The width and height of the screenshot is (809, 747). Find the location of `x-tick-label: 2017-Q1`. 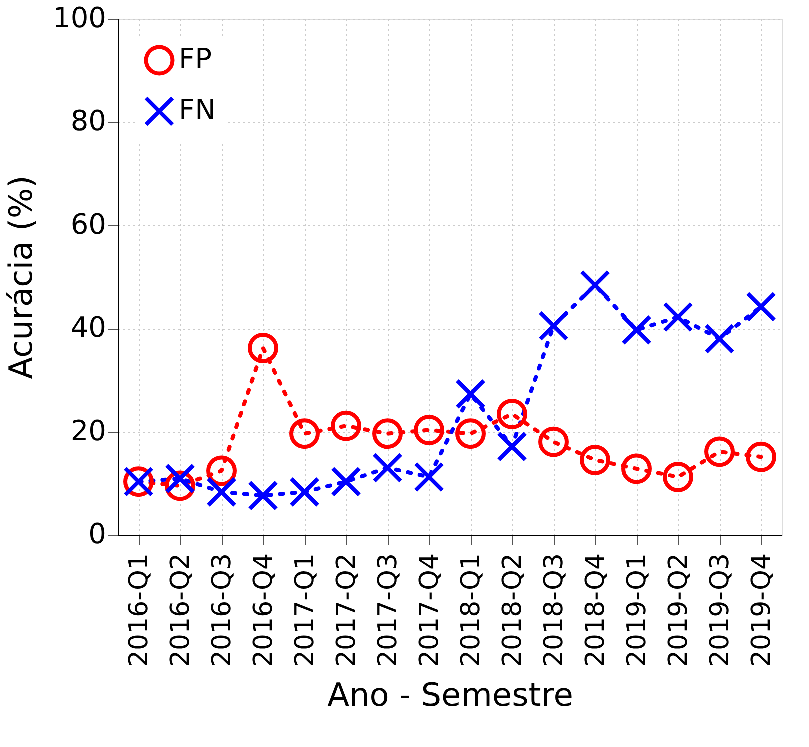

x-tick-label: 2017-Q1 is located at coordinates (305, 611).